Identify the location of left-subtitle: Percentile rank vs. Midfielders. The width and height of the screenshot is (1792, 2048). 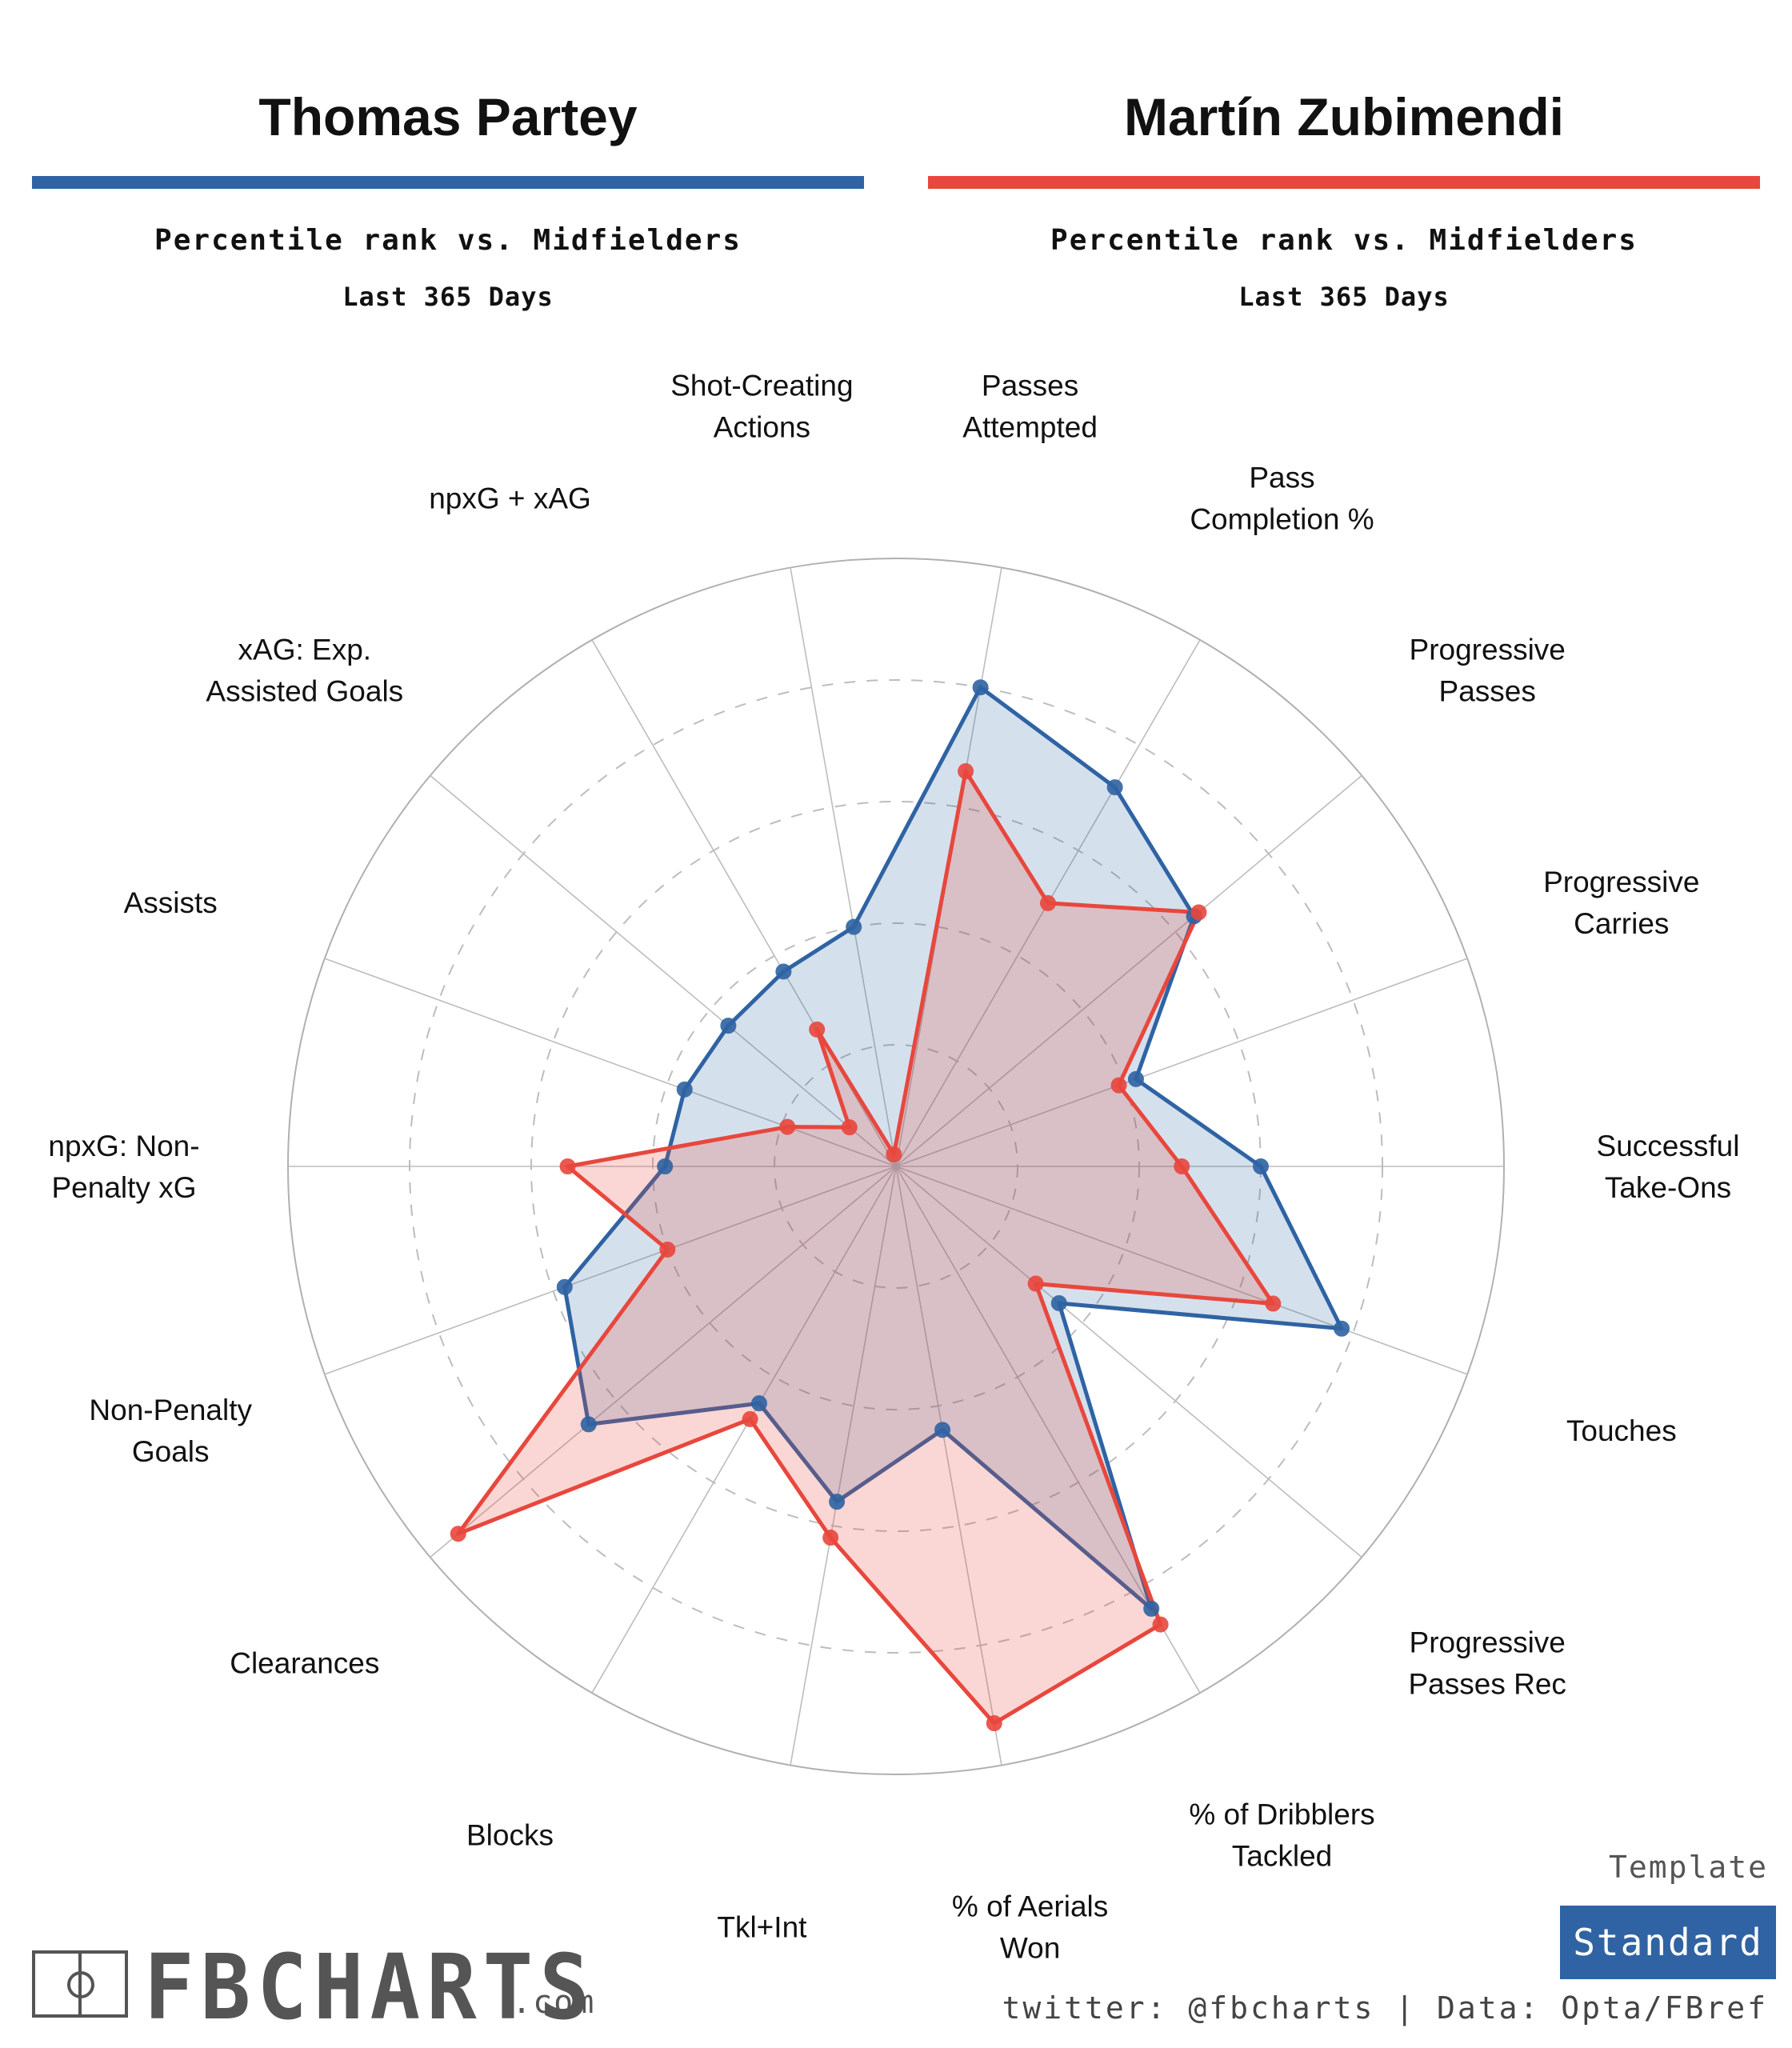
(448, 240).